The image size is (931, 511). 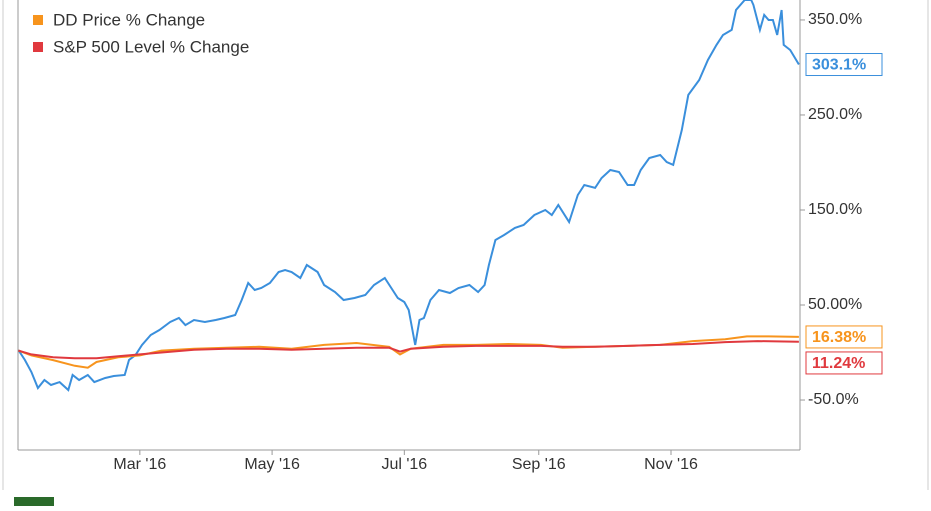 I want to click on y-tick-label: 150.0%, so click(x=835, y=209).